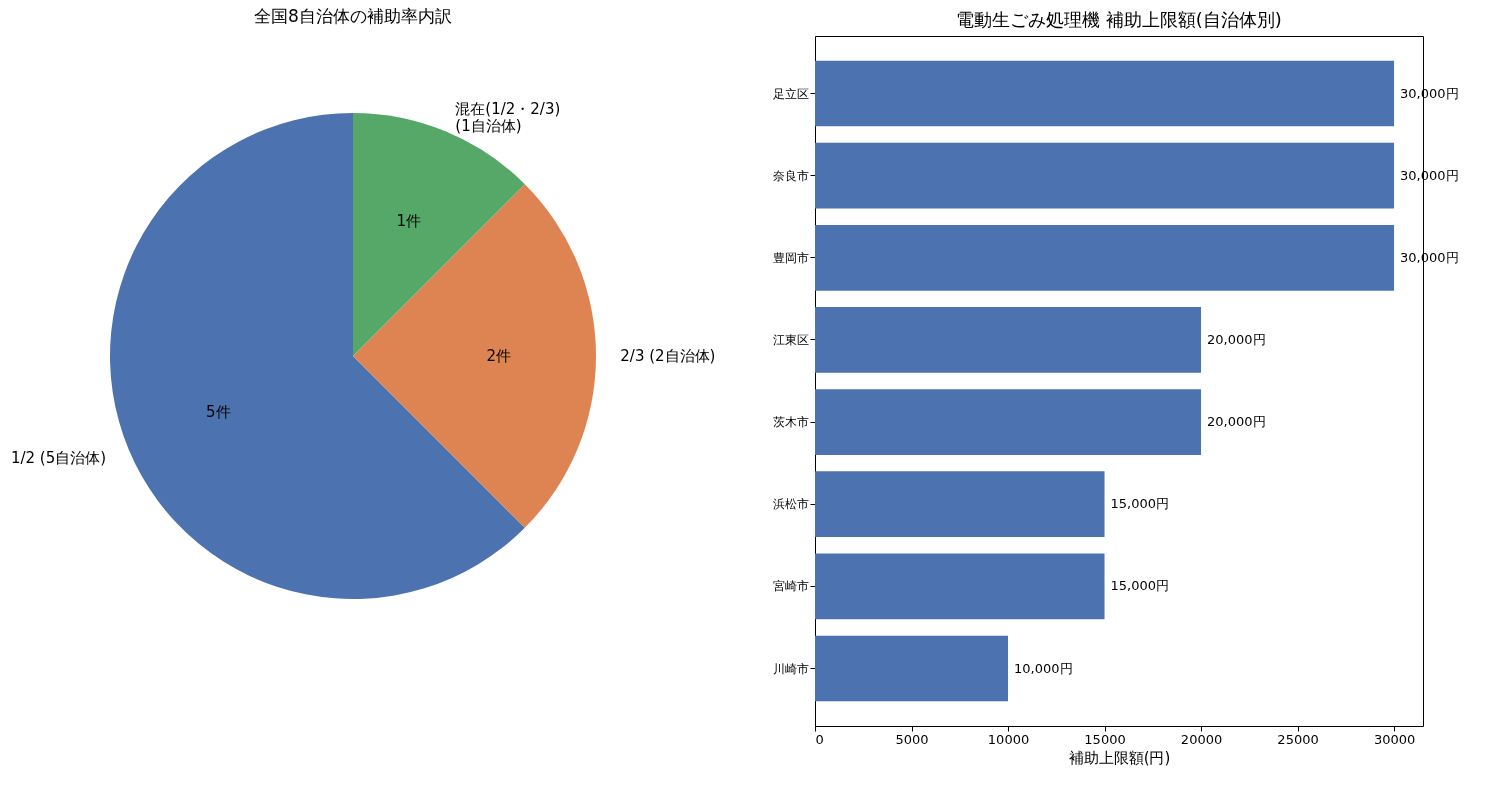  Describe the element at coordinates (819, 739) in the screenshot. I see `x-tick-label: 0` at that location.